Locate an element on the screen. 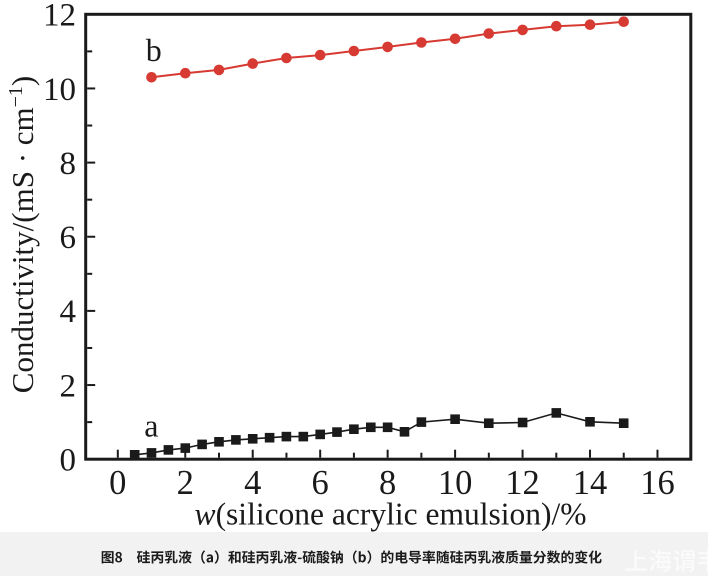 The height and width of the screenshot is (576, 708). svg-text: Conductivity/(mS · cm−1) is located at coordinates (22, 234).